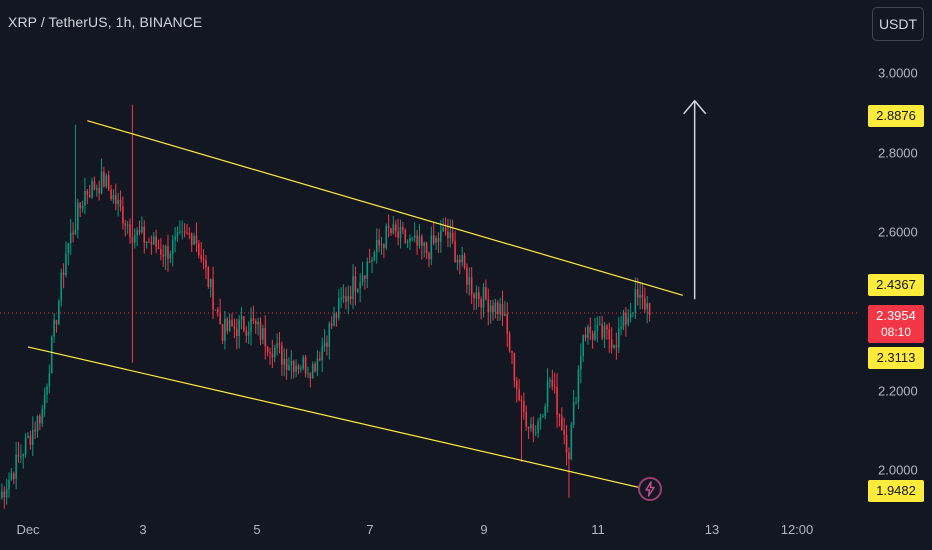 This screenshot has width=932, height=550. What do you see at coordinates (484, 529) in the screenshot?
I see `time-axis-tick: 9` at bounding box center [484, 529].